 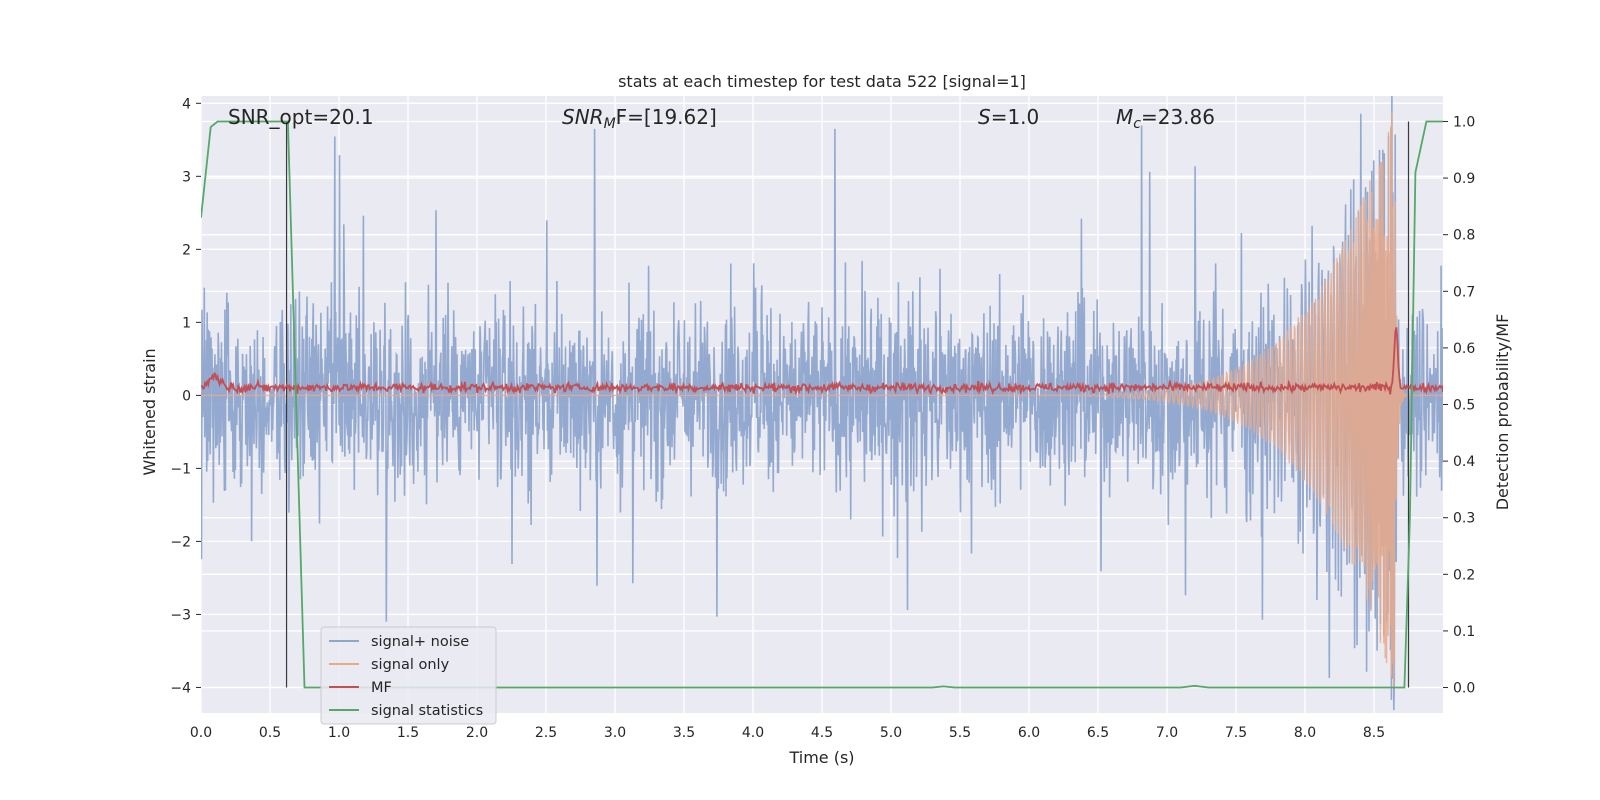 What do you see at coordinates (270, 733) in the screenshot?
I see `x-tick-label: 0.5` at bounding box center [270, 733].